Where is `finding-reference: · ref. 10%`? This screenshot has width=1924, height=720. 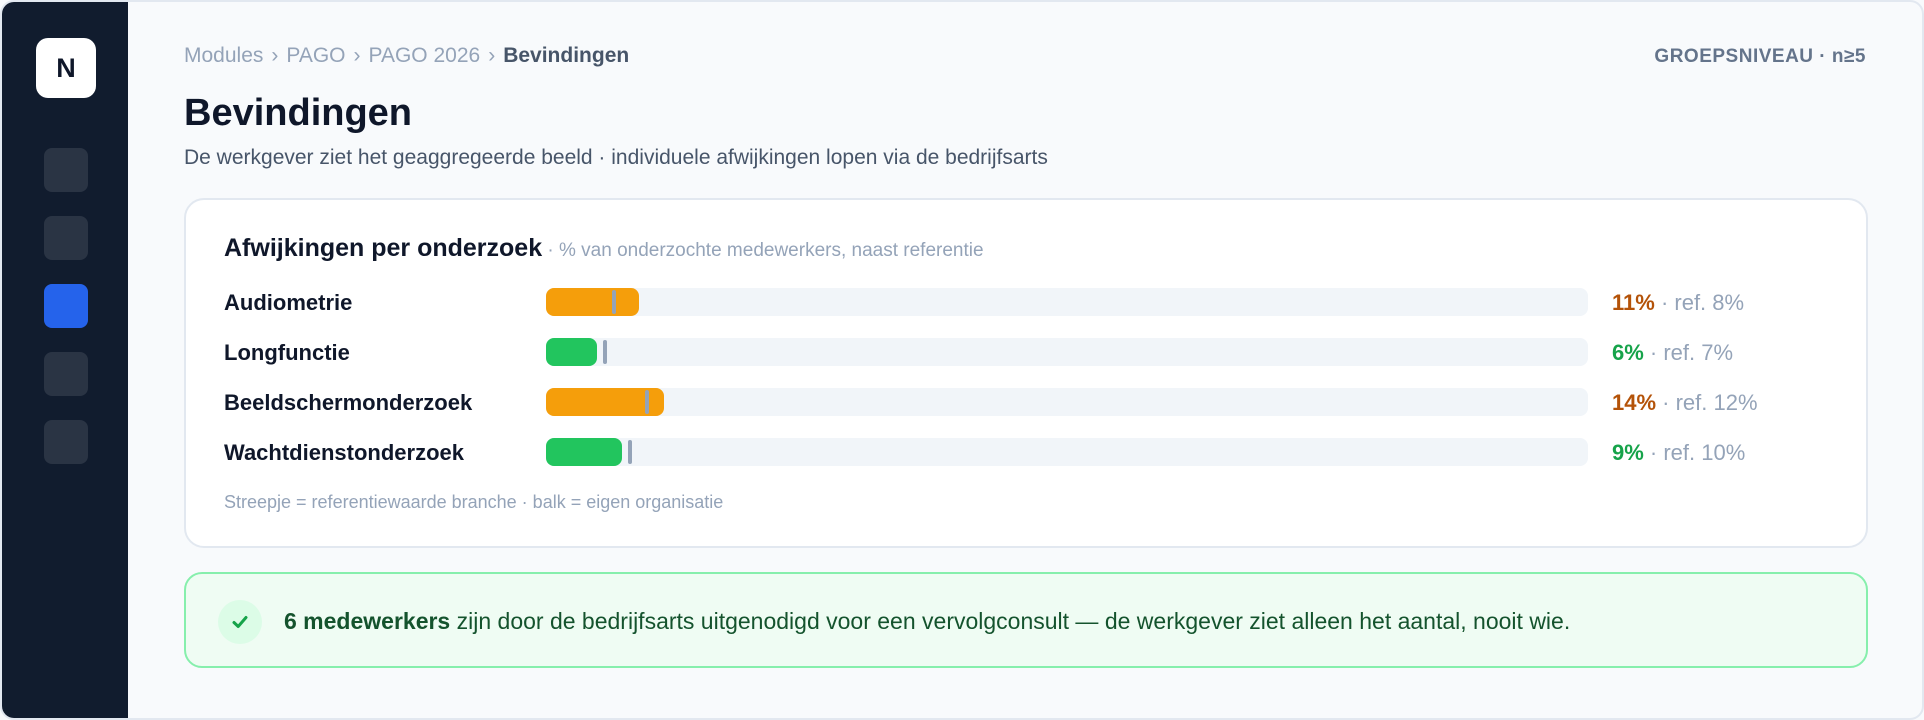
finding-reference: · ref. 10% is located at coordinates (1694, 452).